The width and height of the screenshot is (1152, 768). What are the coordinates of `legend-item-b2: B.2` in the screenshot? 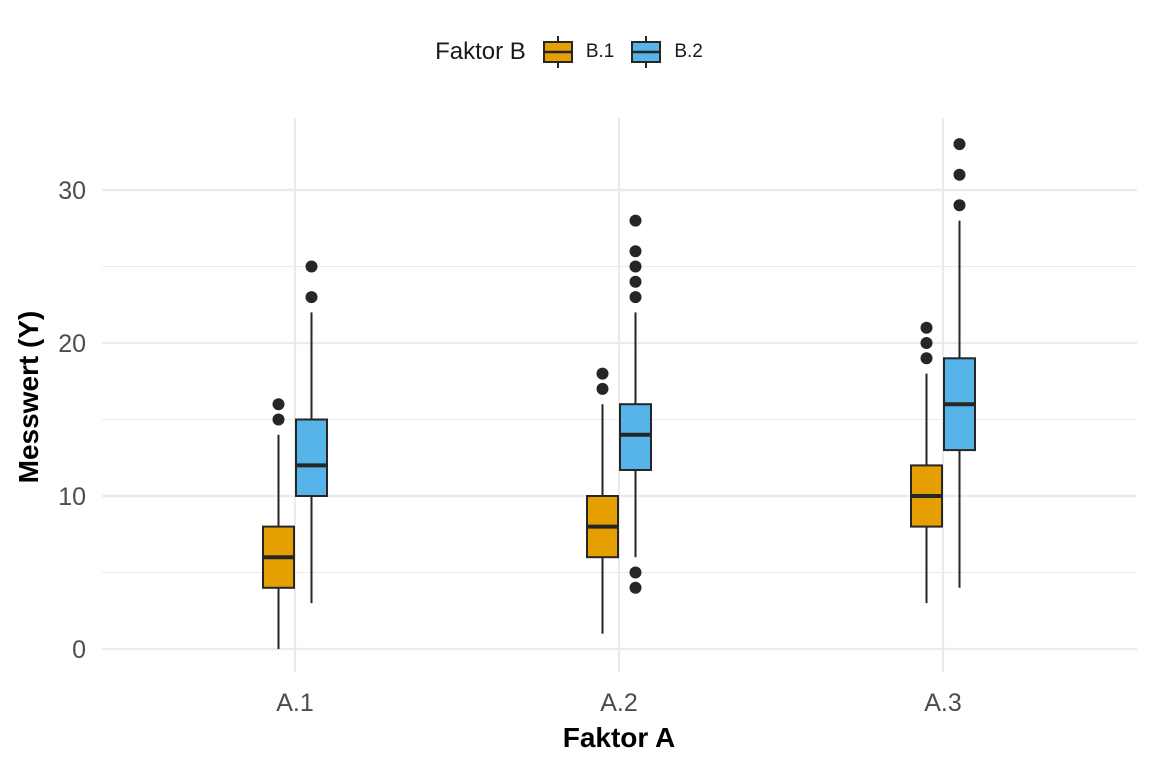 It's located at (665, 52).